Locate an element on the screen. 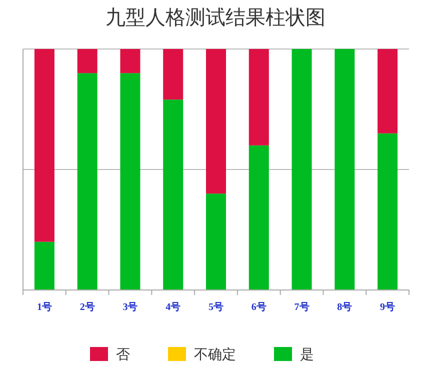 The width and height of the screenshot is (431, 374). chart-title: 九型人格测试结果柱状图 is located at coordinates (216, 18).